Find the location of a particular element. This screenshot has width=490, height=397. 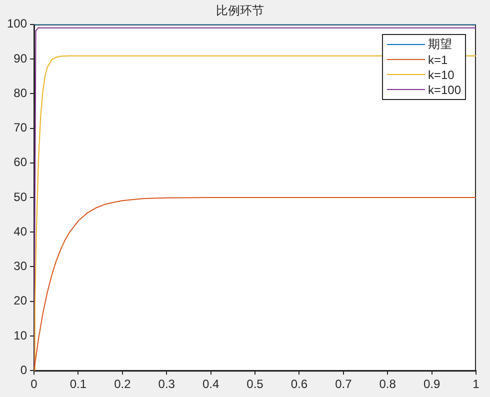

x-tick-label: 0.6 is located at coordinates (299, 384).